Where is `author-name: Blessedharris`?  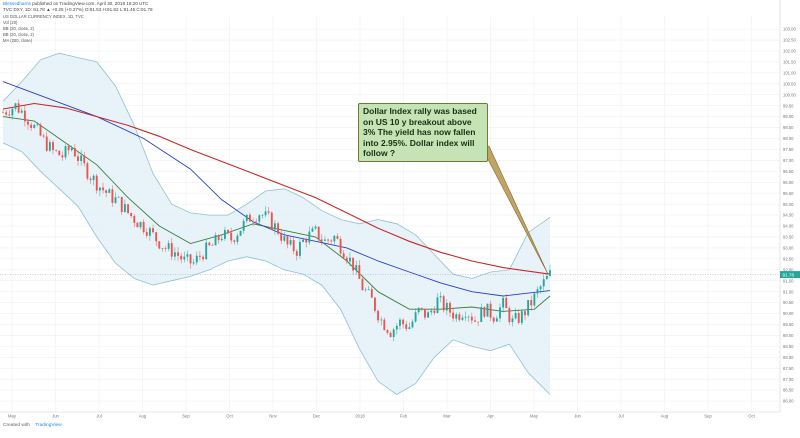
author-name: Blessedharris is located at coordinates (17, 3).